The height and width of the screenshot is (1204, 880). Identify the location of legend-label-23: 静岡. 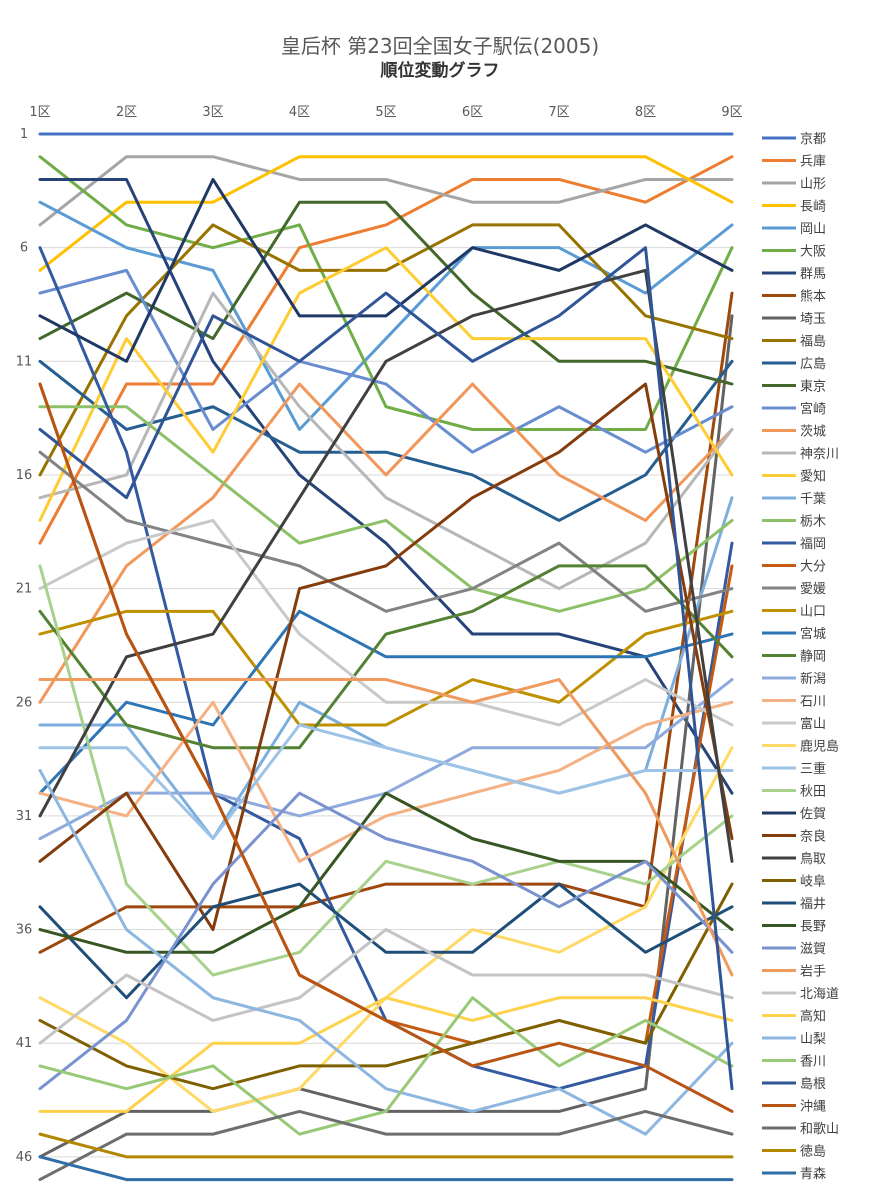
(813, 657).